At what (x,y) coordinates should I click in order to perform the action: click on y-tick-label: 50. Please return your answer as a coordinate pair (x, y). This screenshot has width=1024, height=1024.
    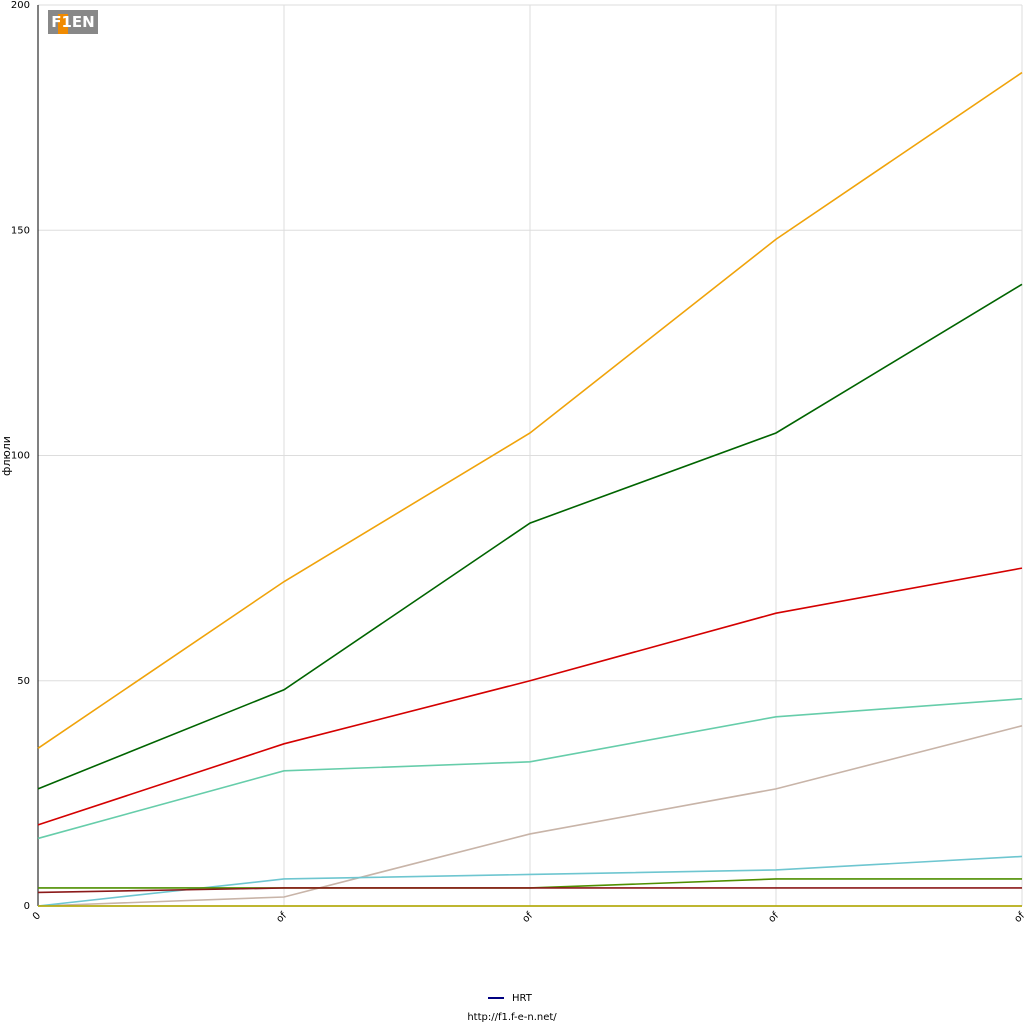
    Looking at the image, I should click on (23, 681).